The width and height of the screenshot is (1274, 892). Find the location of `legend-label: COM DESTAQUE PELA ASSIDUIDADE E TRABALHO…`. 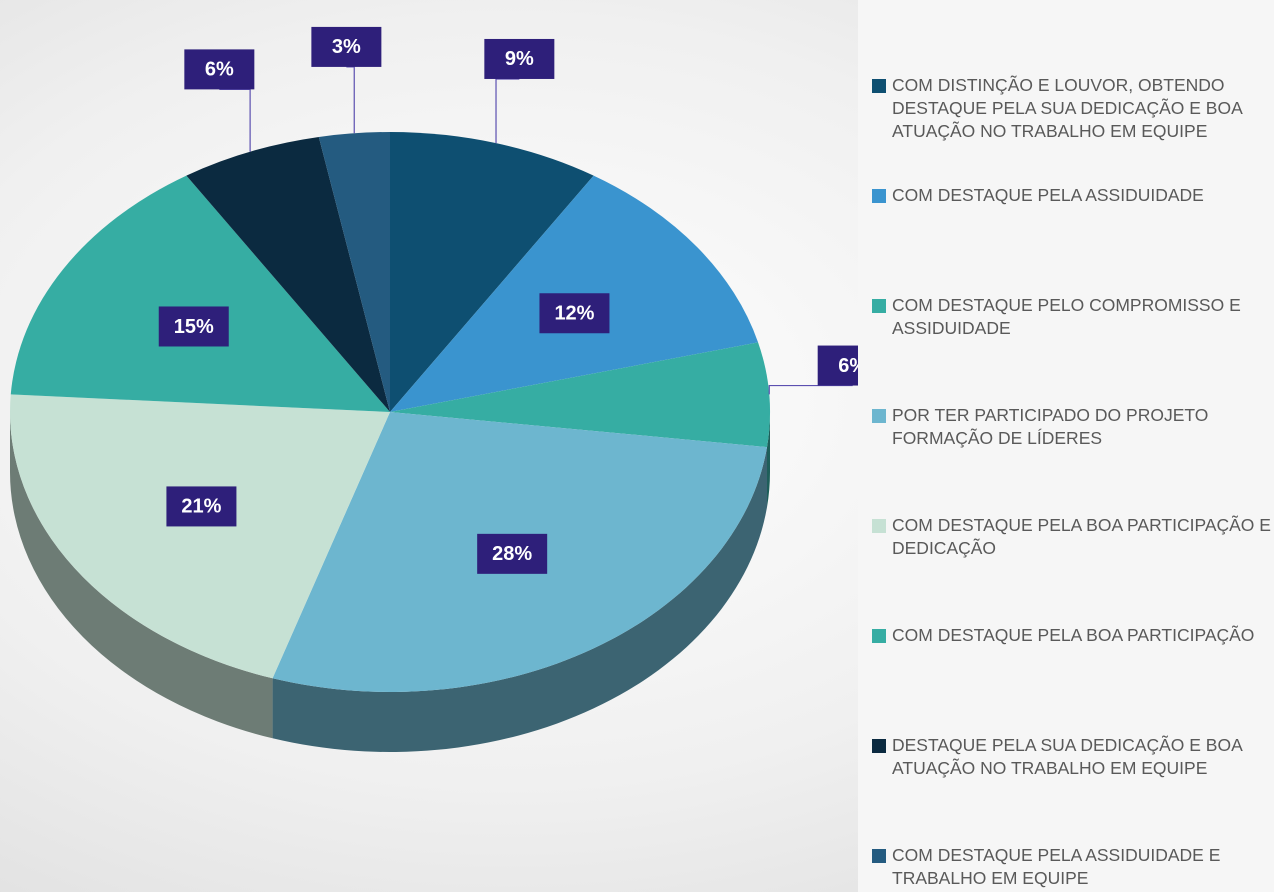

legend-label: COM DESTAQUE PELA ASSIDUIDADE E TRABALHO… is located at coordinates (1056, 866).